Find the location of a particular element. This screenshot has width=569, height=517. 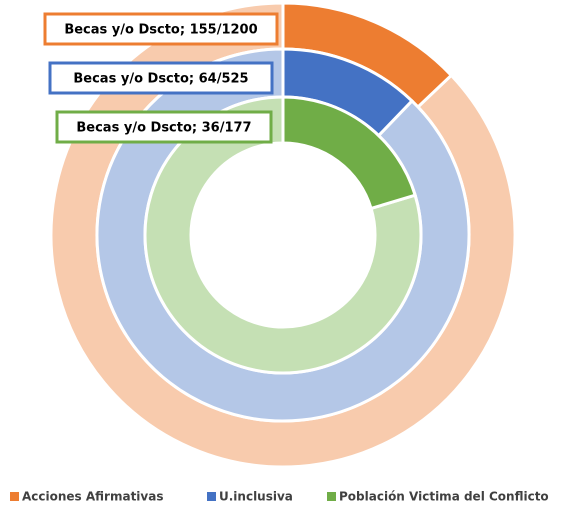

legend-label: Acciones Afirmativas is located at coordinates (93, 497).